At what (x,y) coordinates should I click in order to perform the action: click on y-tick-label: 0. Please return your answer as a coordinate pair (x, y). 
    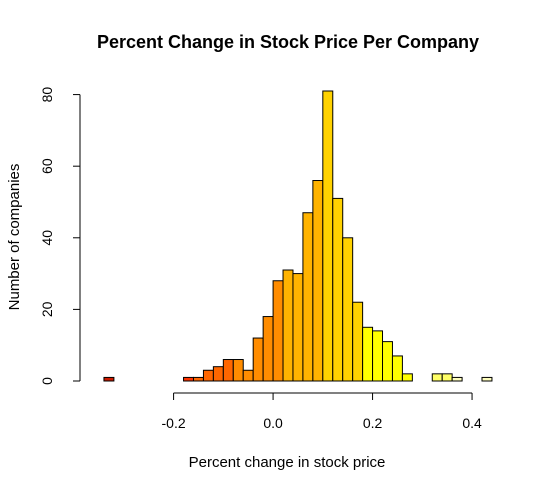
    Looking at the image, I should click on (47, 381).